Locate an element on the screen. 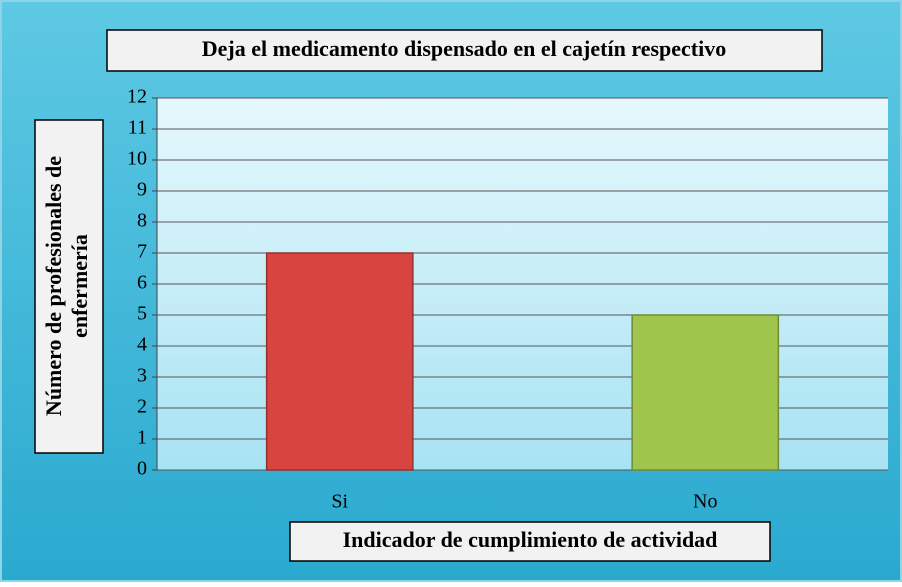 This screenshot has width=902, height=587. y-tick-label: 4 is located at coordinates (142, 345).